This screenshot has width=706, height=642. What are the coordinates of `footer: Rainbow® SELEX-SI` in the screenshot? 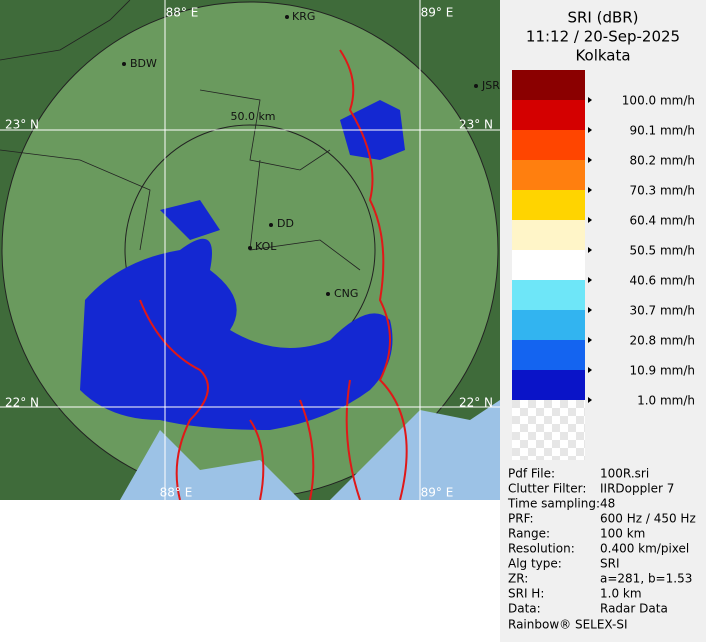 It's located at (568, 625).